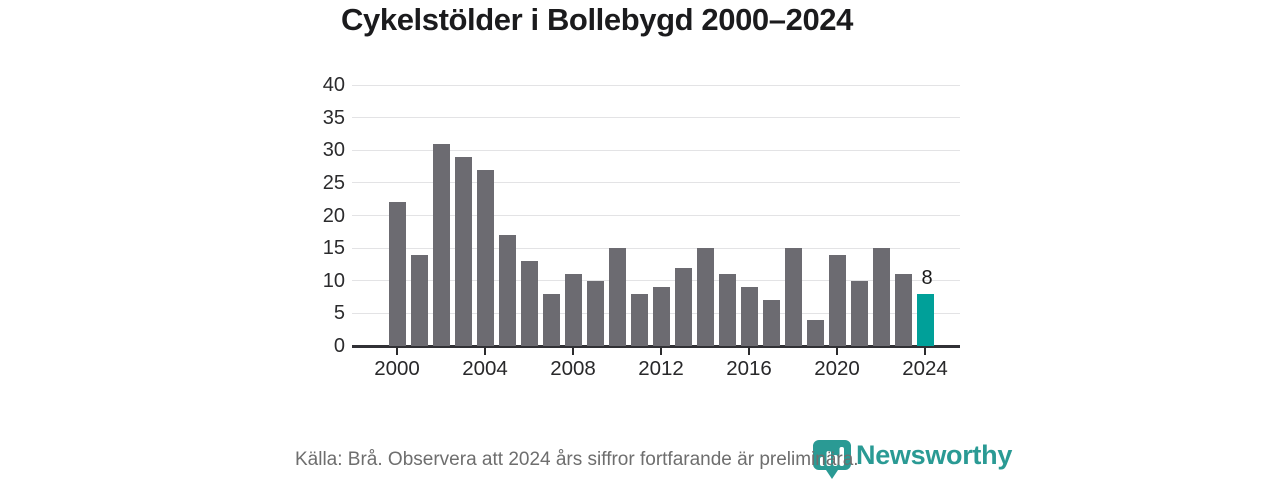 Image resolution: width=1280 pixels, height=480 pixels. I want to click on bar-2014, so click(705, 297).